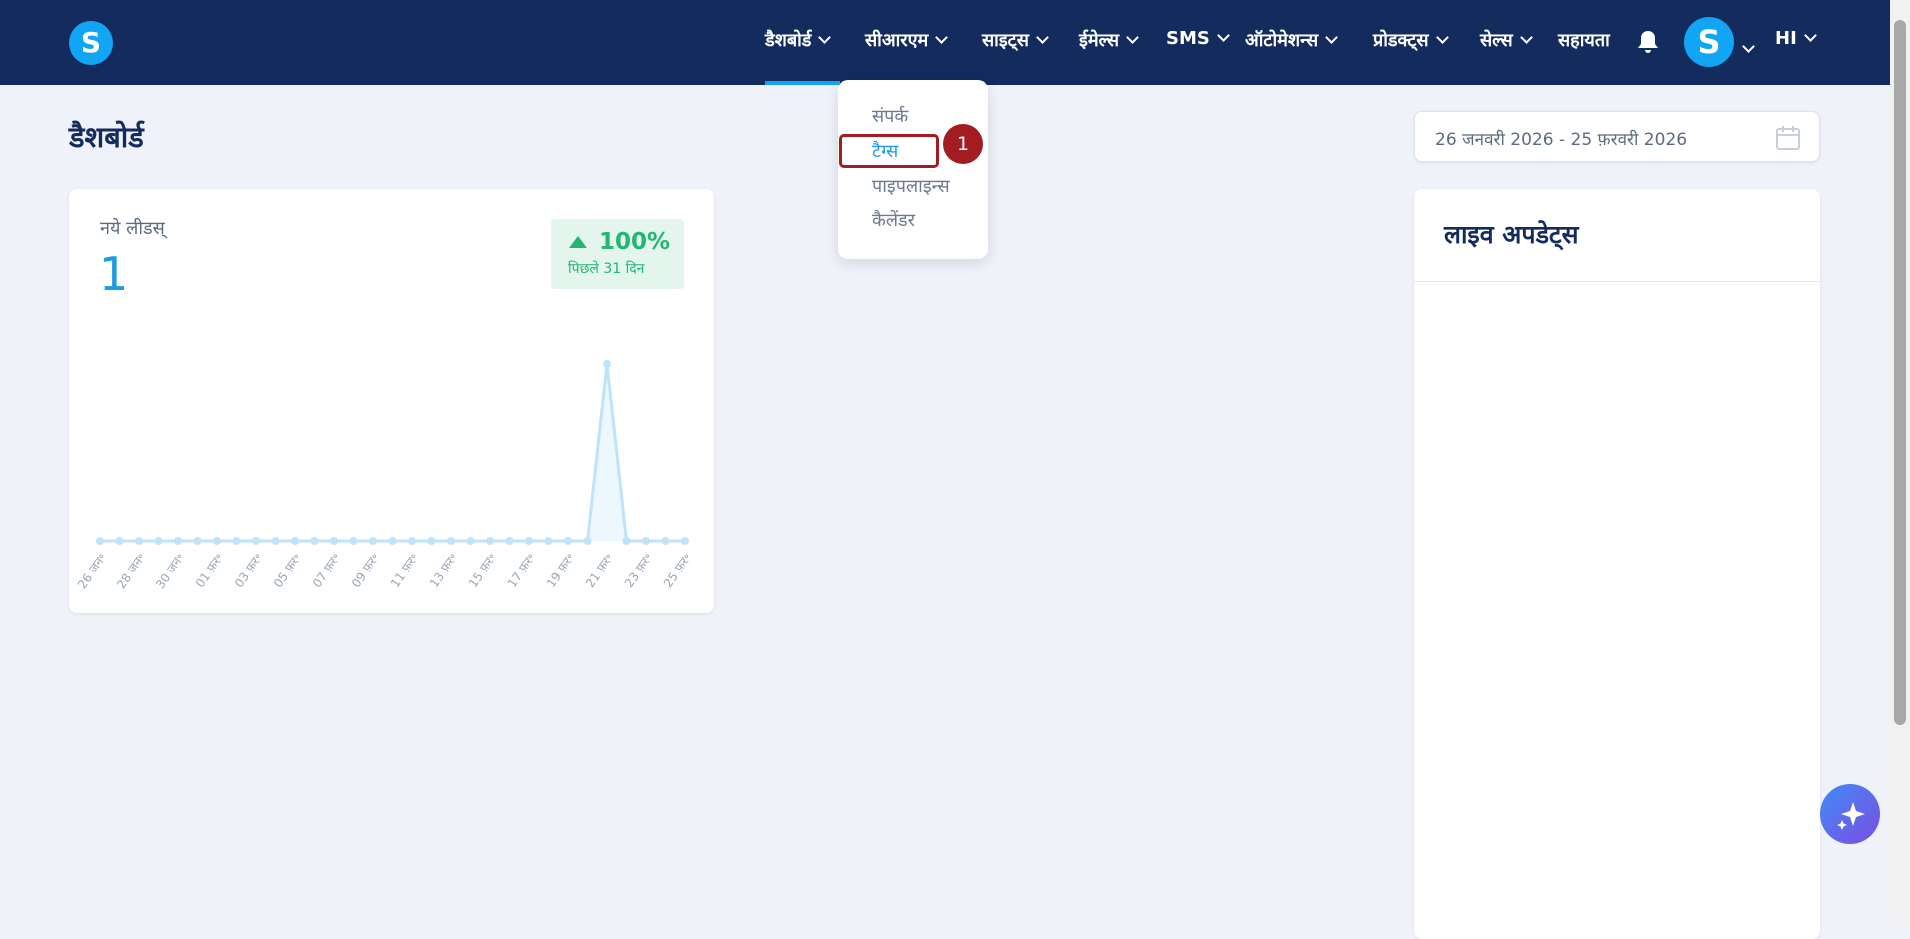  What do you see at coordinates (635, 242) in the screenshot?
I see `change-value: 100%` at bounding box center [635, 242].